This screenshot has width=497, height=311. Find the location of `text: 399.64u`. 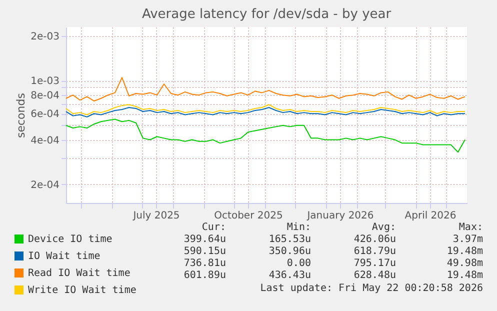

text: 399.64u is located at coordinates (205, 239).